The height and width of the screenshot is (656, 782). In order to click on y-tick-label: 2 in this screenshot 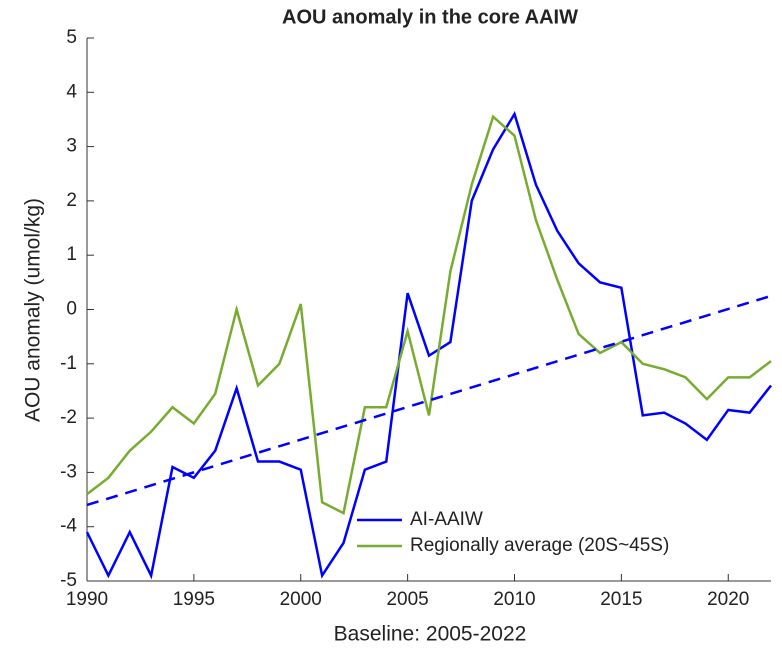, I will do `click(71, 200)`.